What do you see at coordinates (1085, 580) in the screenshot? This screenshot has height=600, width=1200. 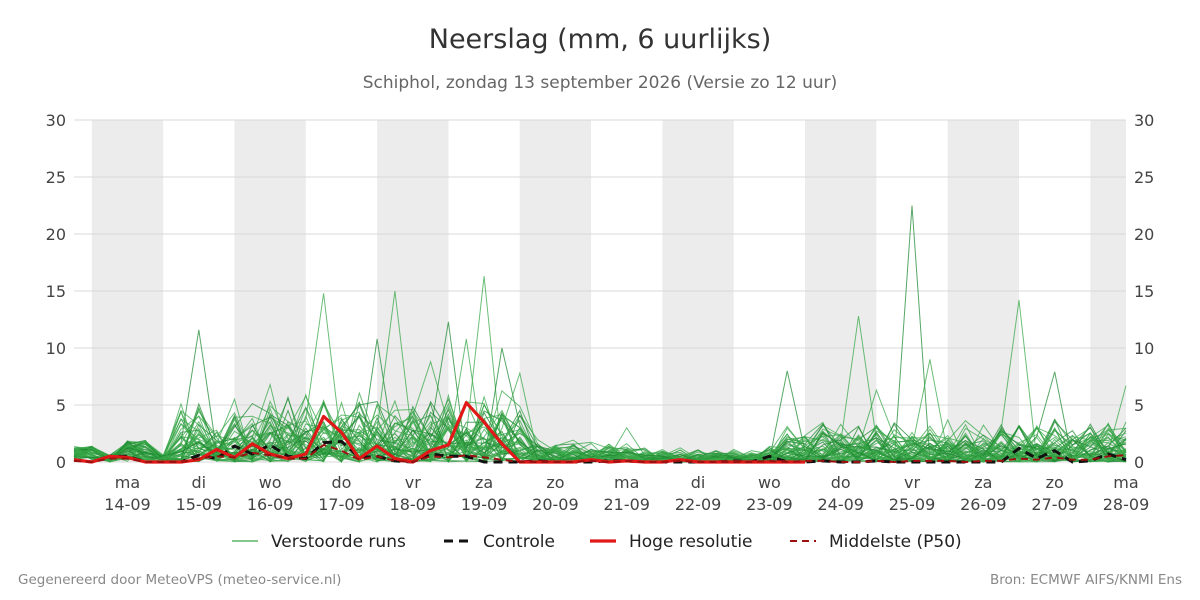 I see `footer-source: Bron: ECMWF AIFS/KNMI Ens` at bounding box center [1085, 580].